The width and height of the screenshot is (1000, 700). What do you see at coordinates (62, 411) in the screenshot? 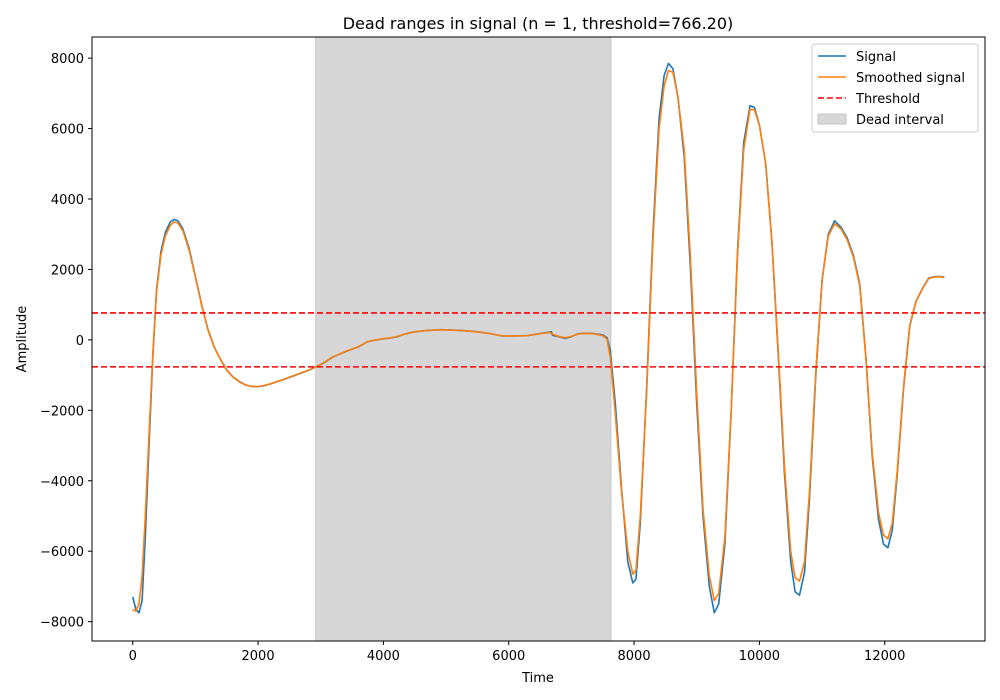
I see `y-tick-label: −2000` at bounding box center [62, 411].